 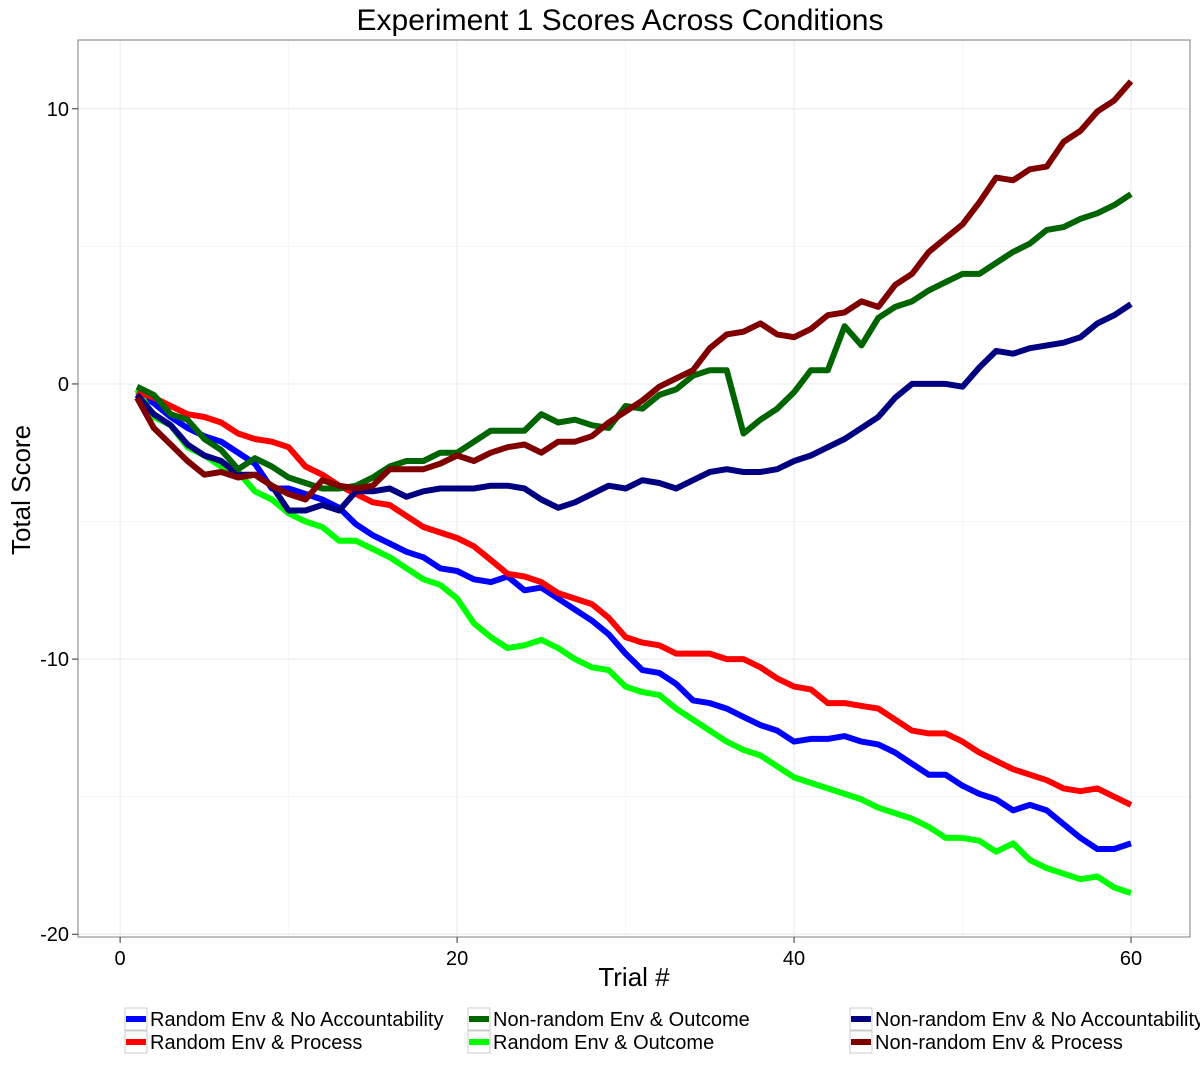 What do you see at coordinates (603, 1043) in the screenshot?
I see `legend-label: Random Env & Outcome` at bounding box center [603, 1043].